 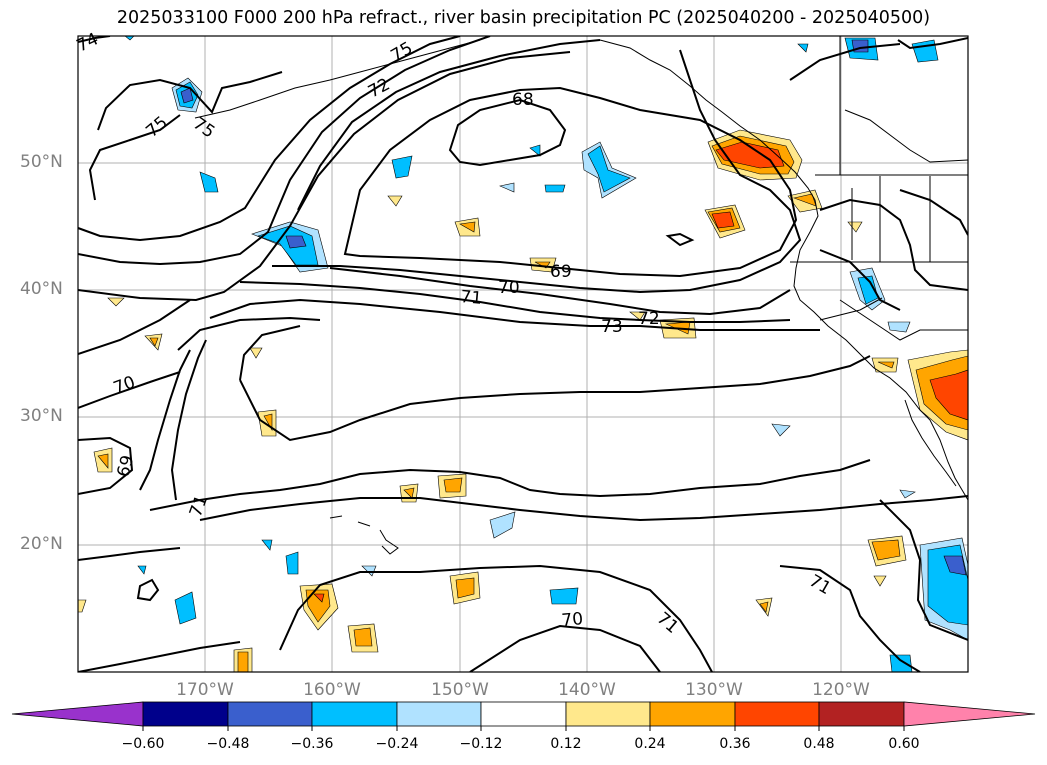 What do you see at coordinates (819, 744) in the screenshot?
I see `colorbar-tick-label: 0.48` at bounding box center [819, 744].